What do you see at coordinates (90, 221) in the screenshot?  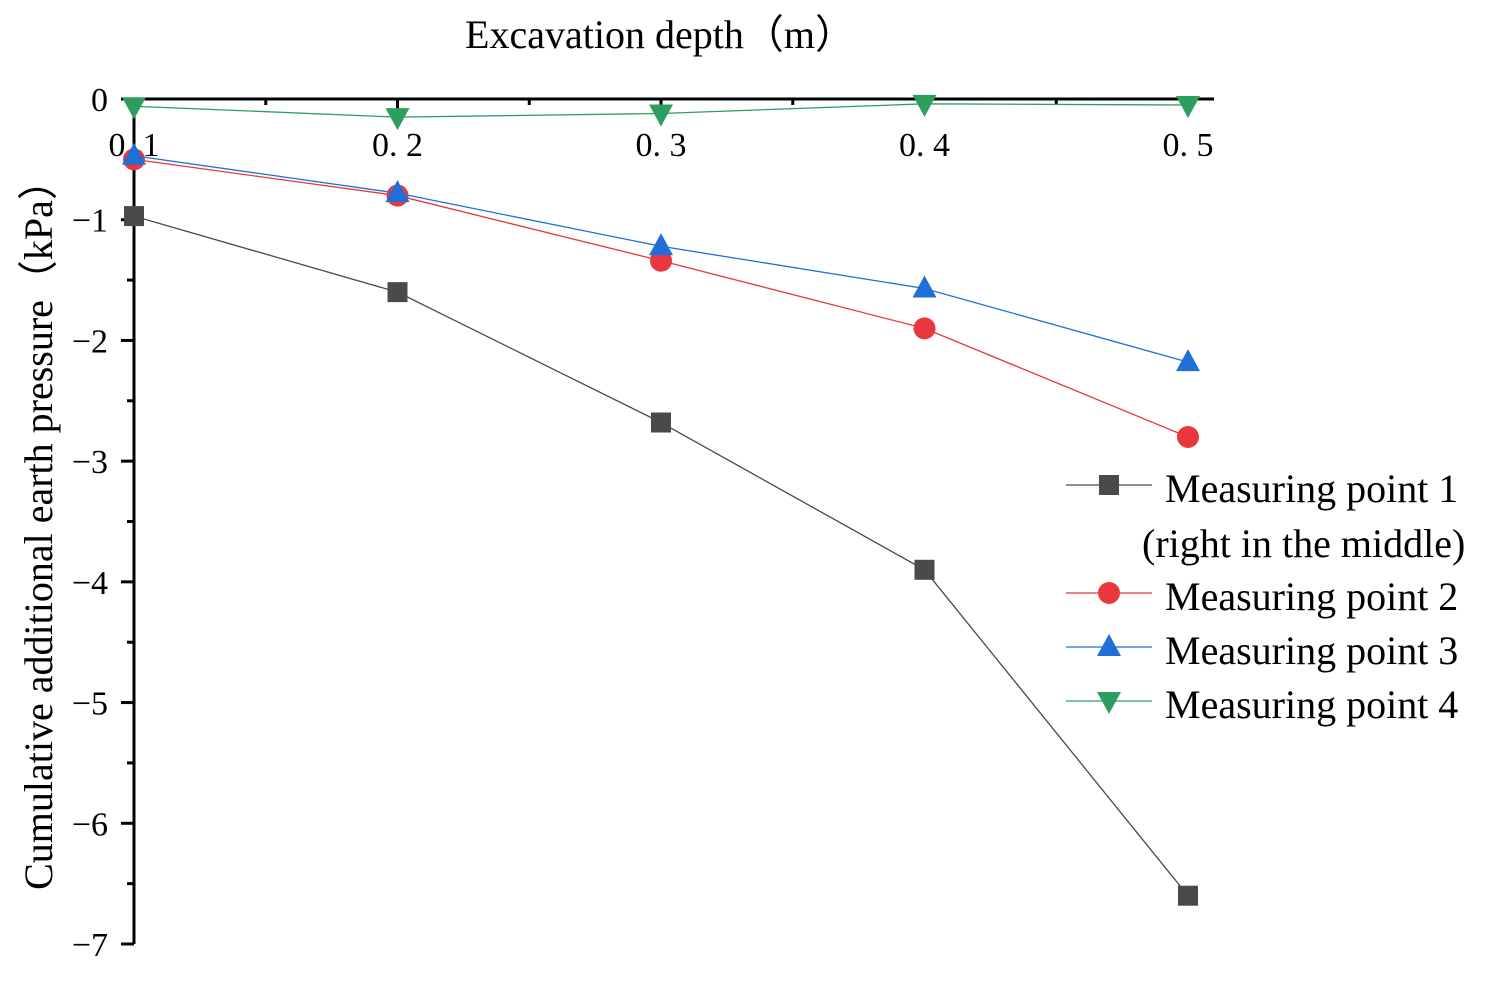 I see `y-tick-label: −1` at bounding box center [90, 221].